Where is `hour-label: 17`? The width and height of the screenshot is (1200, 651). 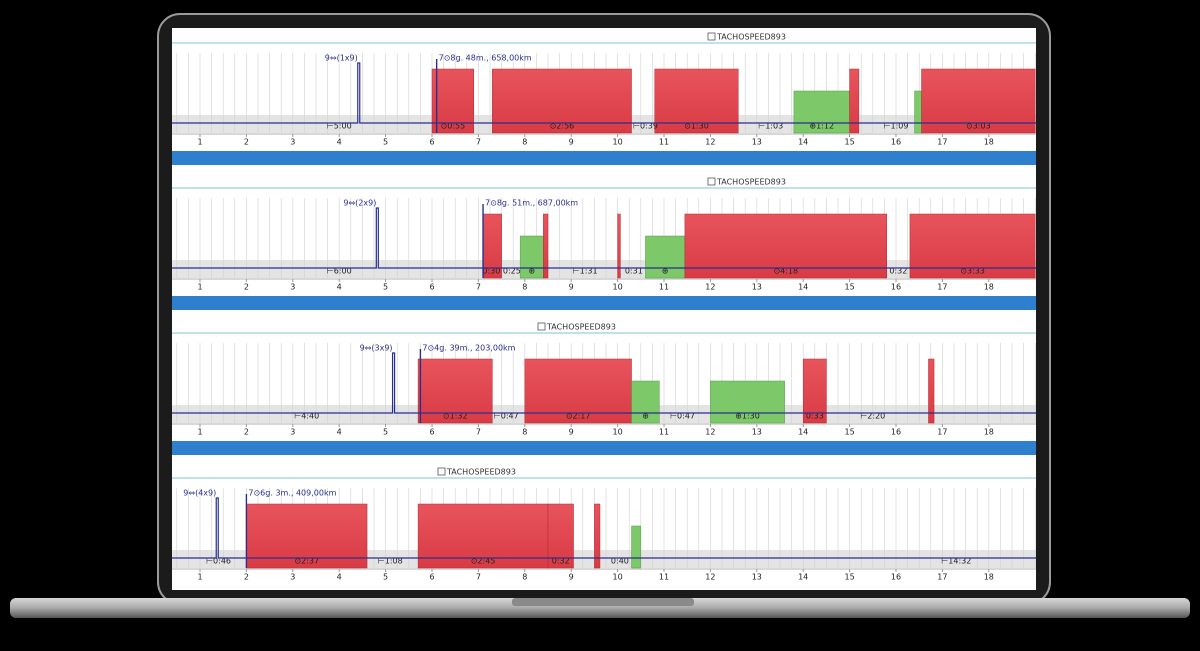 hour-label: 17 is located at coordinates (942, 142).